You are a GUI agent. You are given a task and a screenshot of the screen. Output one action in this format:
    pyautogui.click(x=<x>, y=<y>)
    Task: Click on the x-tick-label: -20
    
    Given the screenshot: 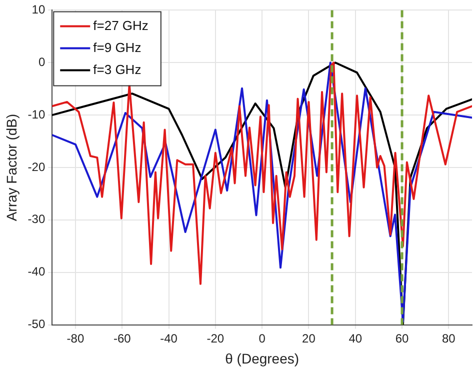 What is the action you would take?
    pyautogui.click(x=215, y=338)
    